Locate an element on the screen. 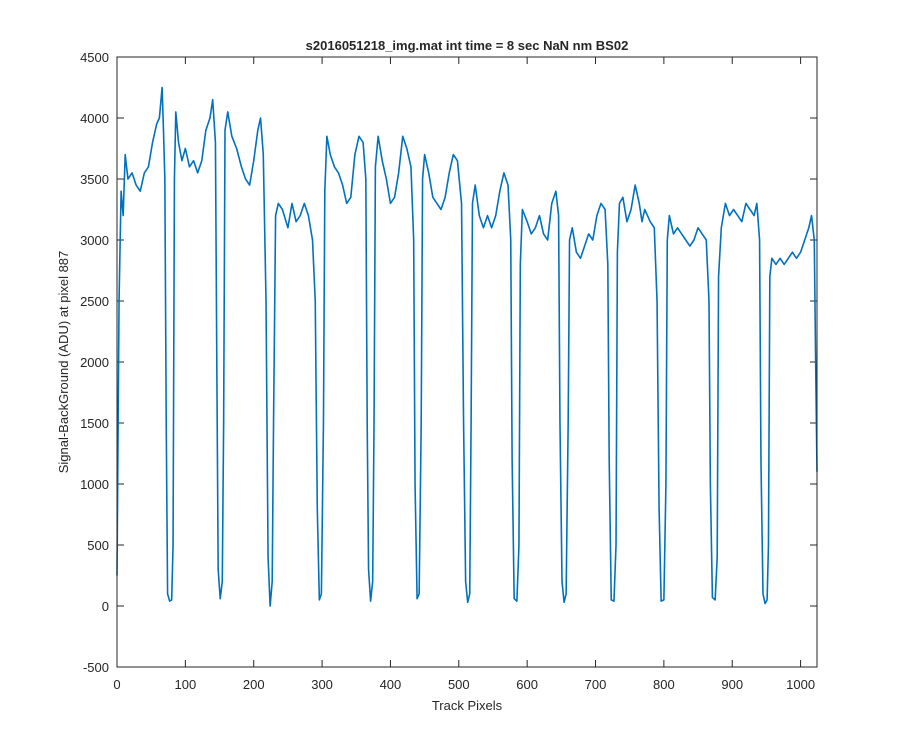 This screenshot has height=750, width=900. x-tick-label: 300 is located at coordinates (322, 684).